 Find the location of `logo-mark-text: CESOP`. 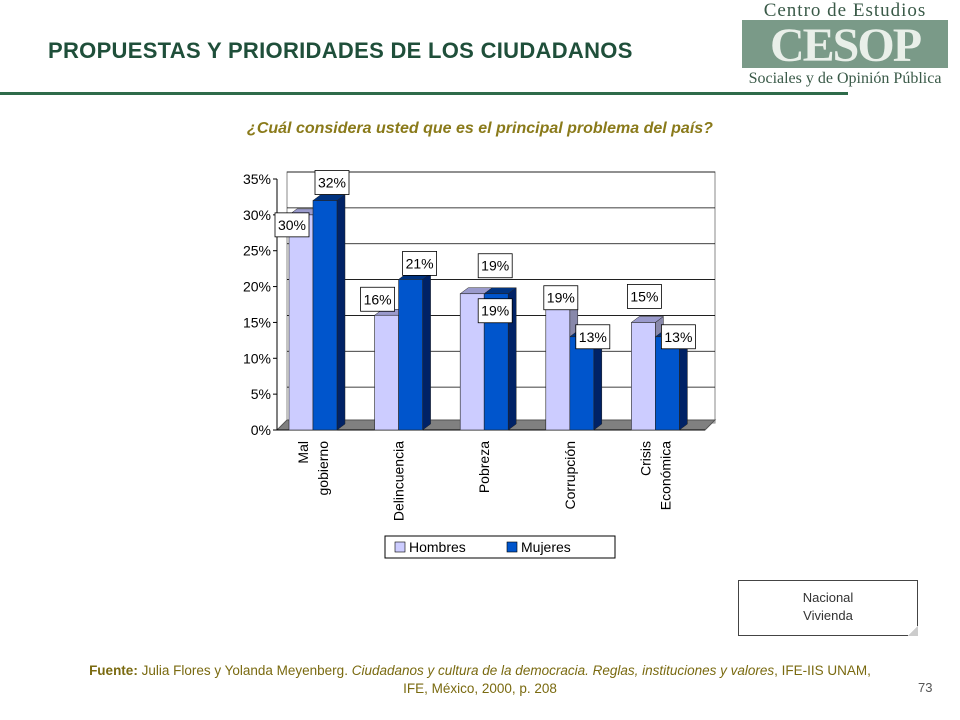

logo-mark-text: CESOP is located at coordinates (845, 44).